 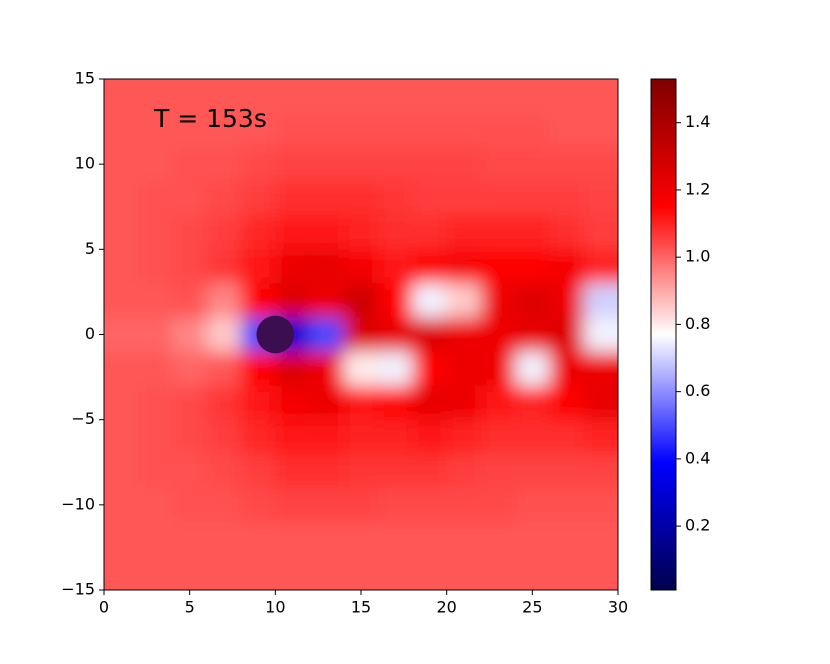 I want to click on x-tick-label: 20, so click(x=446, y=607).